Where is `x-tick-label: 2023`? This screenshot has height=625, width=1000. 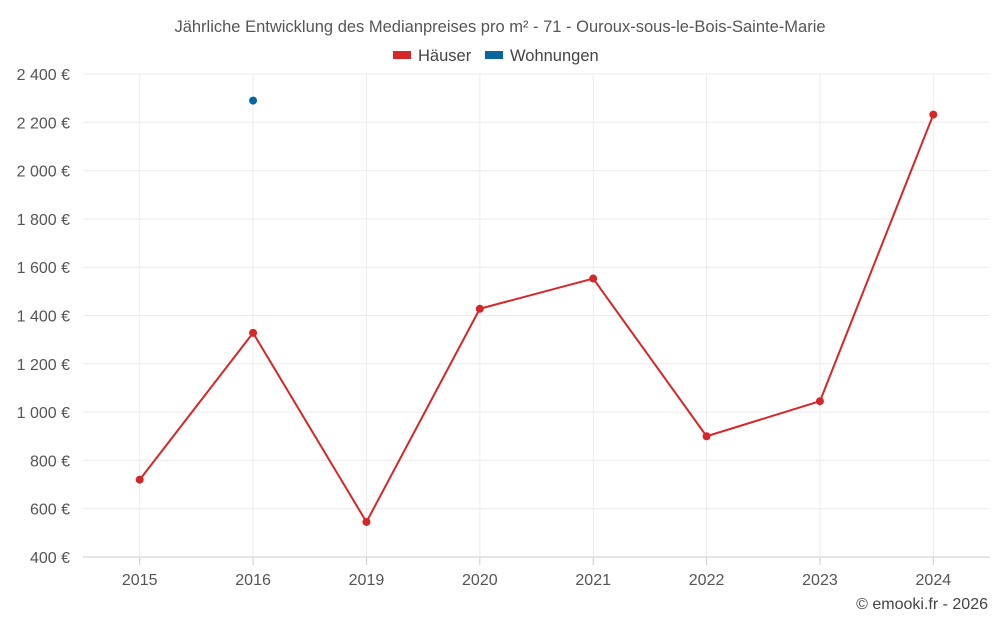
x-tick-label: 2023 is located at coordinates (820, 580).